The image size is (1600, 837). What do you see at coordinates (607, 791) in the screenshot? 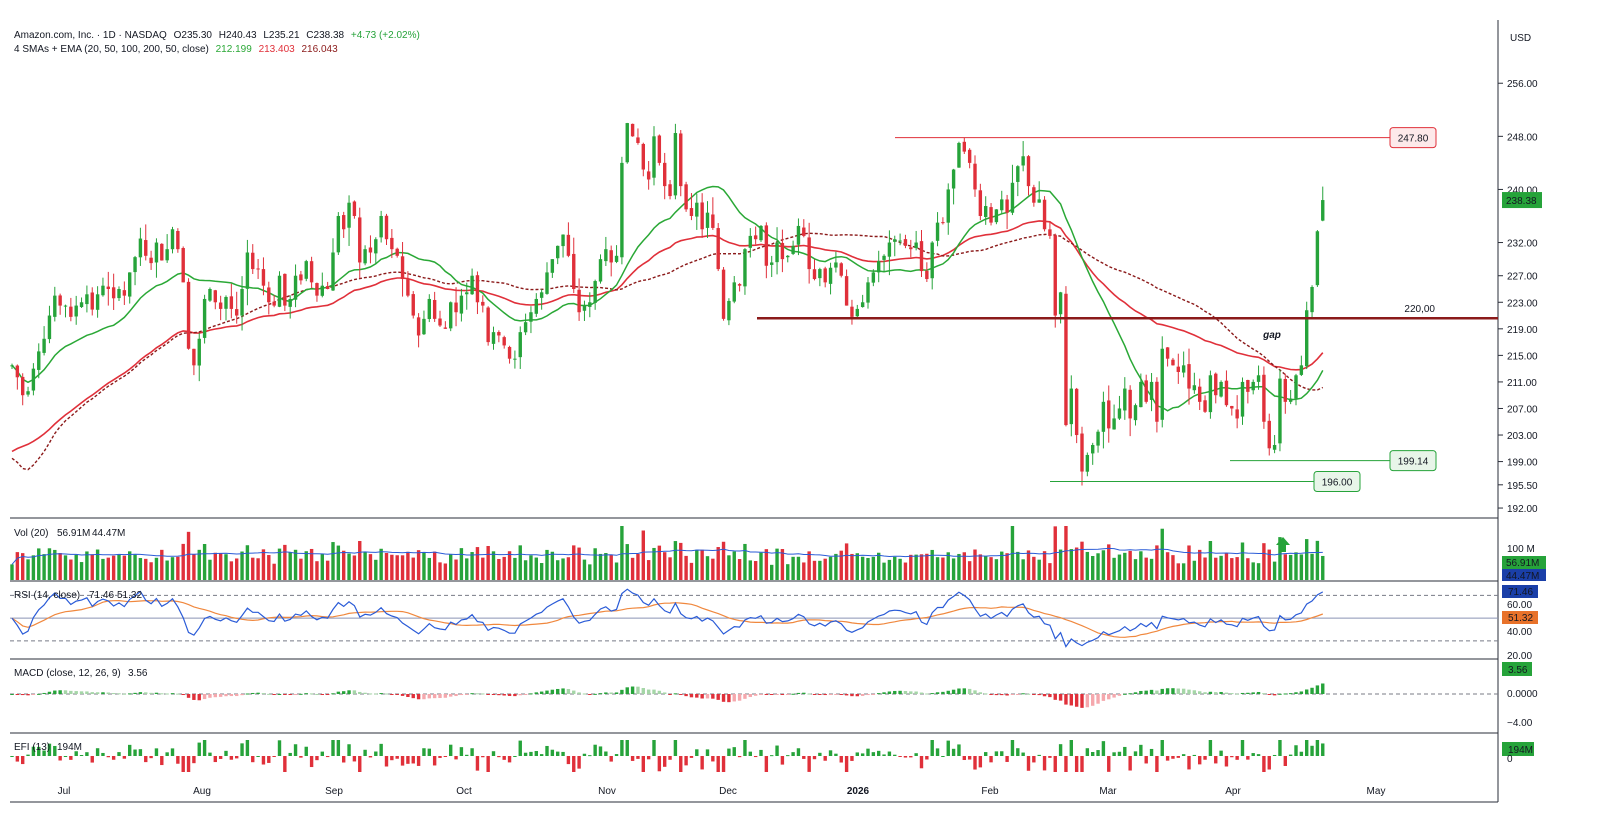
I see `time-label: Nov` at bounding box center [607, 791].